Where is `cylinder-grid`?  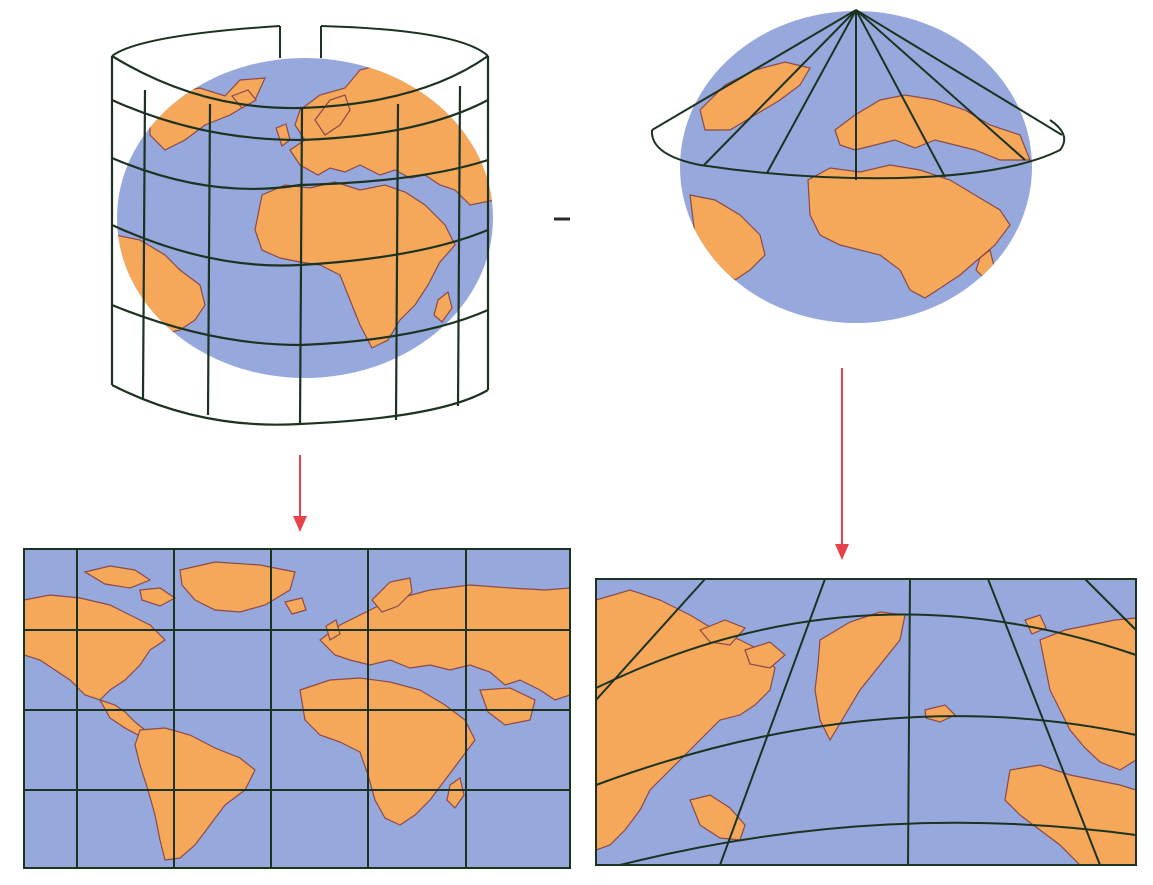 cylinder-grid is located at coordinates (300, 240).